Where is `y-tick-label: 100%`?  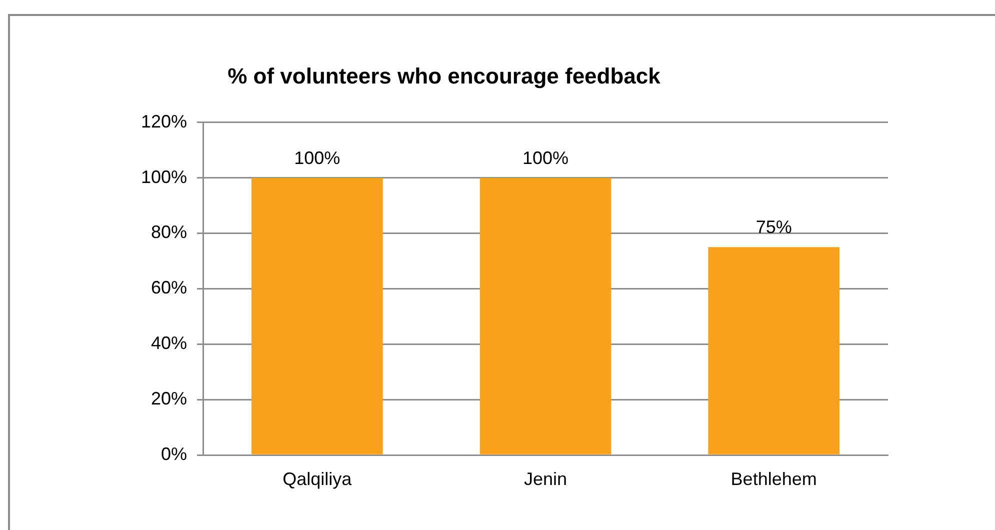 y-tick-label: 100% is located at coordinates (163, 176).